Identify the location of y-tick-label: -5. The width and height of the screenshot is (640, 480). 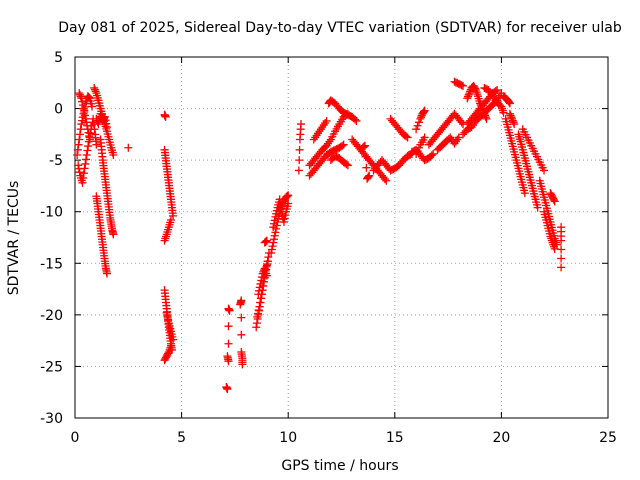
(56, 161).